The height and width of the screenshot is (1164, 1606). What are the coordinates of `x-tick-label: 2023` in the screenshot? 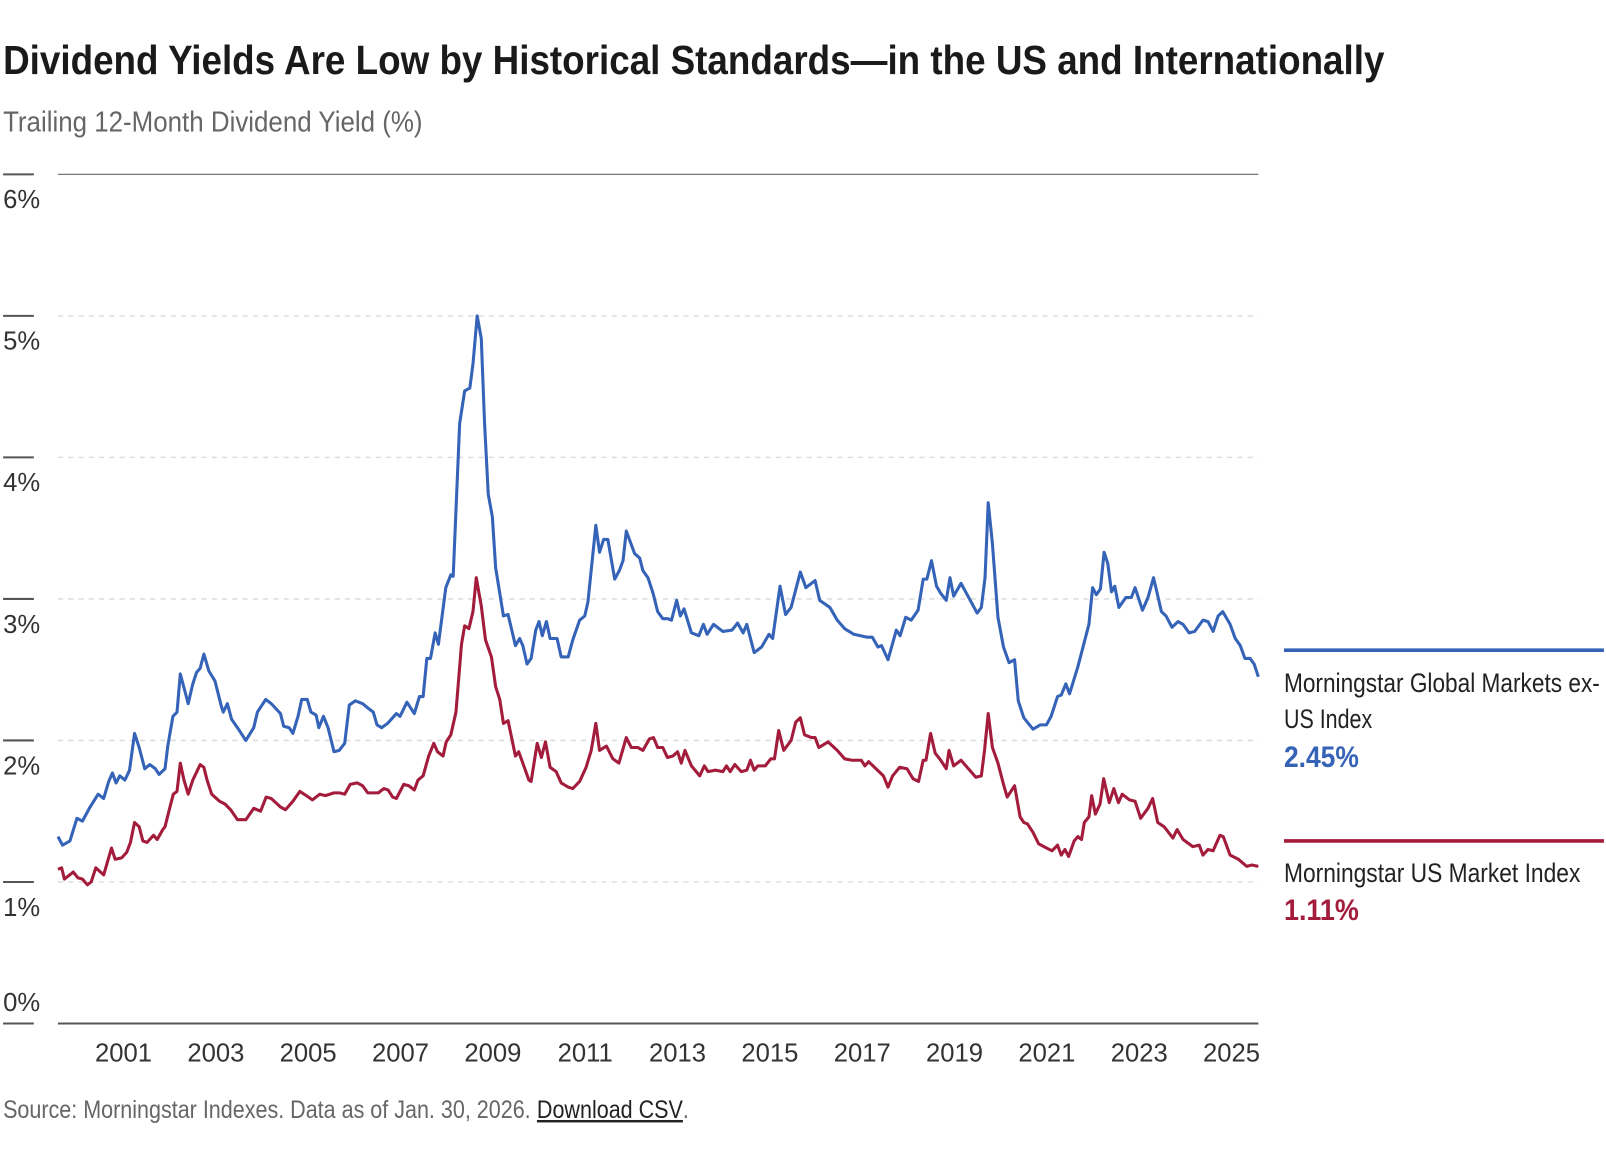 It's located at (1139, 1053).